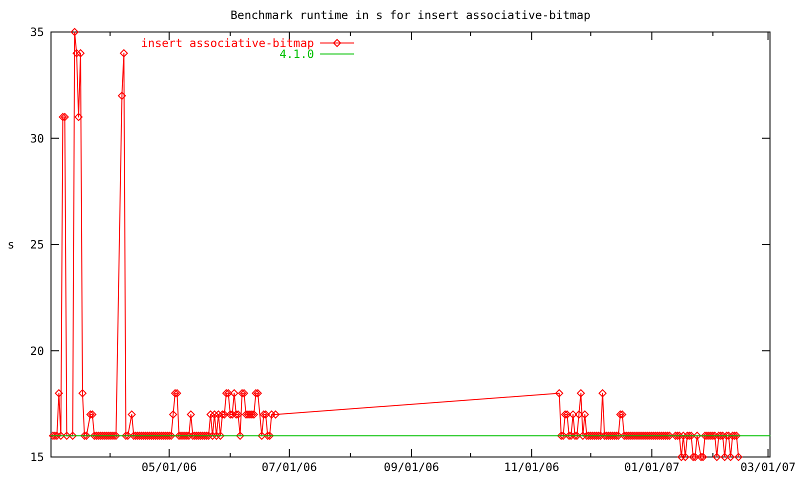 The image size is (800, 480). Describe the element at coordinates (412, 467) in the screenshot. I see `x-tick-label: 09/01/06` at that location.